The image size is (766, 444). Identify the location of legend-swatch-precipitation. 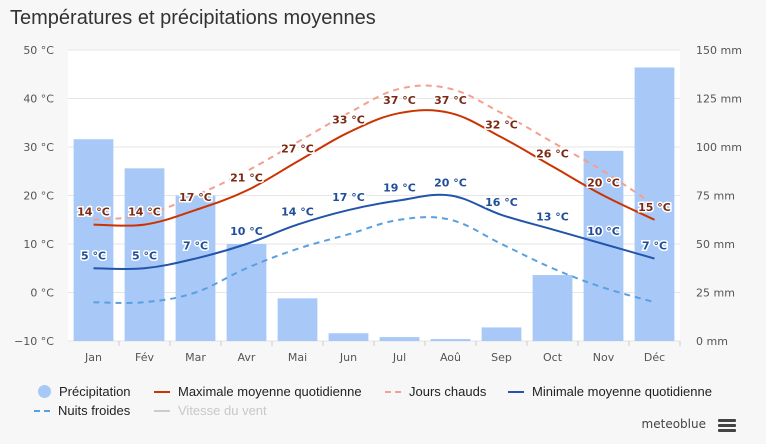
(44, 391).